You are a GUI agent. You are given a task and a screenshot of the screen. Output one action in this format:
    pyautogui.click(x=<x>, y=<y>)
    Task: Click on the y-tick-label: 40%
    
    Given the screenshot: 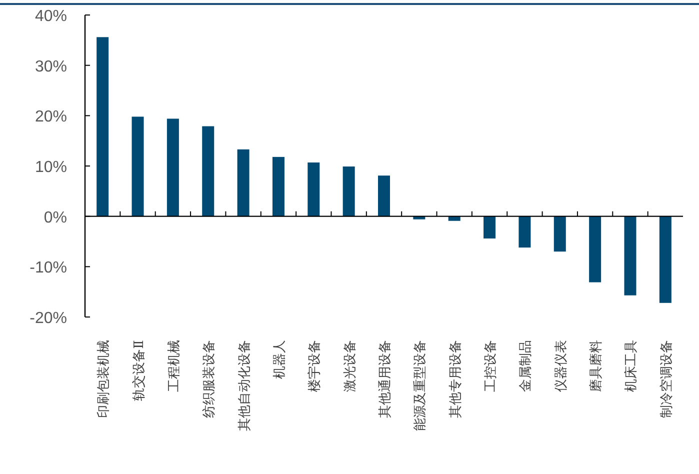 What is the action you would take?
    pyautogui.click(x=50, y=16)
    